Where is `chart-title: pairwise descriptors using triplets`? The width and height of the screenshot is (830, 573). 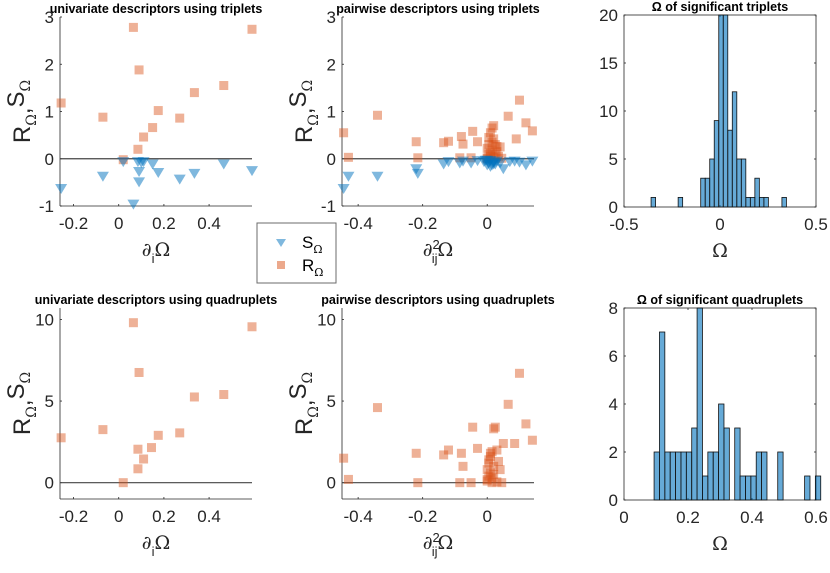
chart-title: pairwise descriptors using triplets is located at coordinates (438, 9).